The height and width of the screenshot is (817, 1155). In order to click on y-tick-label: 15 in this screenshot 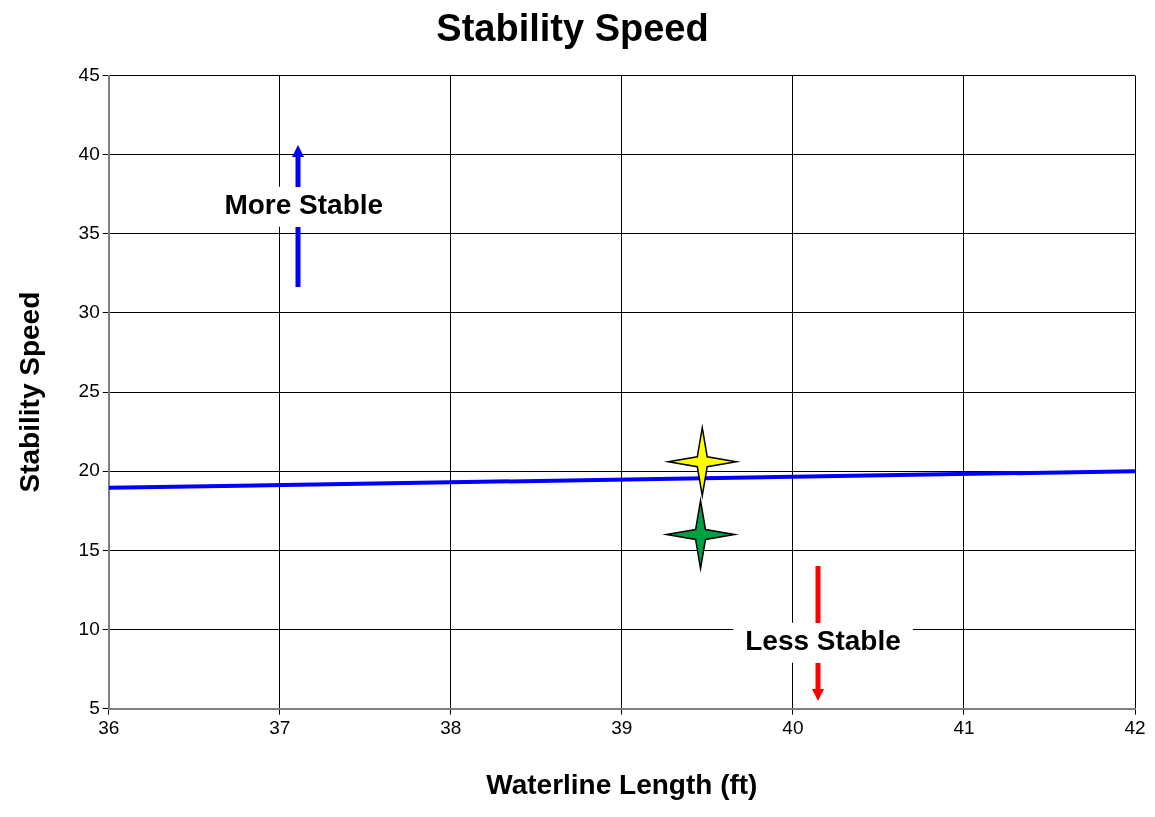, I will do `click(89, 549)`.